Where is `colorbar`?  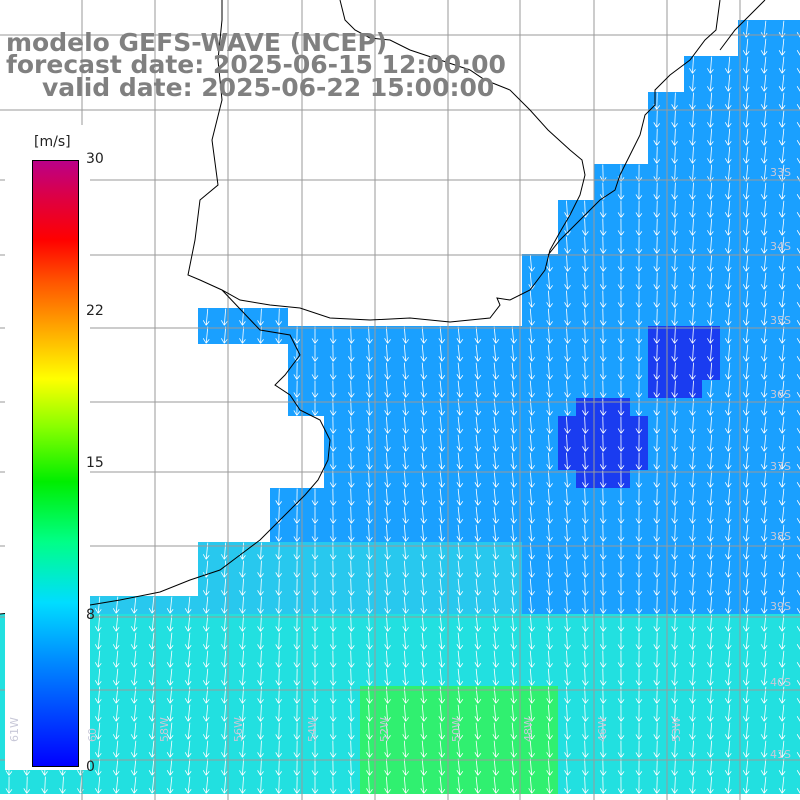
colorbar is located at coordinates (55, 463).